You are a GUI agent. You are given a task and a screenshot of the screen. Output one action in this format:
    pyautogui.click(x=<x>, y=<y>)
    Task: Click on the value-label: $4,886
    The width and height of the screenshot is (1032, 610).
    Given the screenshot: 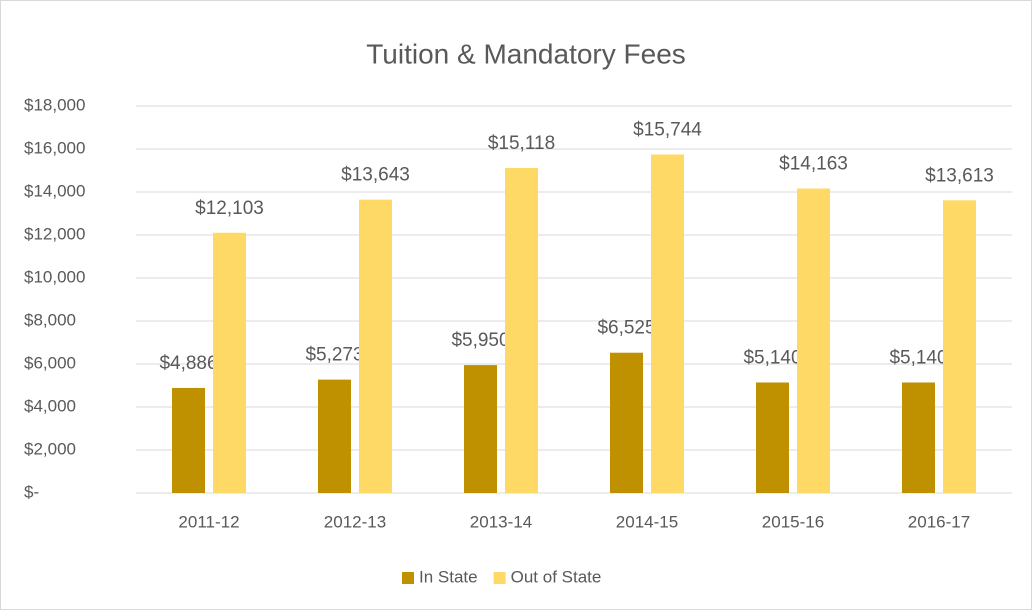 What is the action you would take?
    pyautogui.click(x=188, y=363)
    